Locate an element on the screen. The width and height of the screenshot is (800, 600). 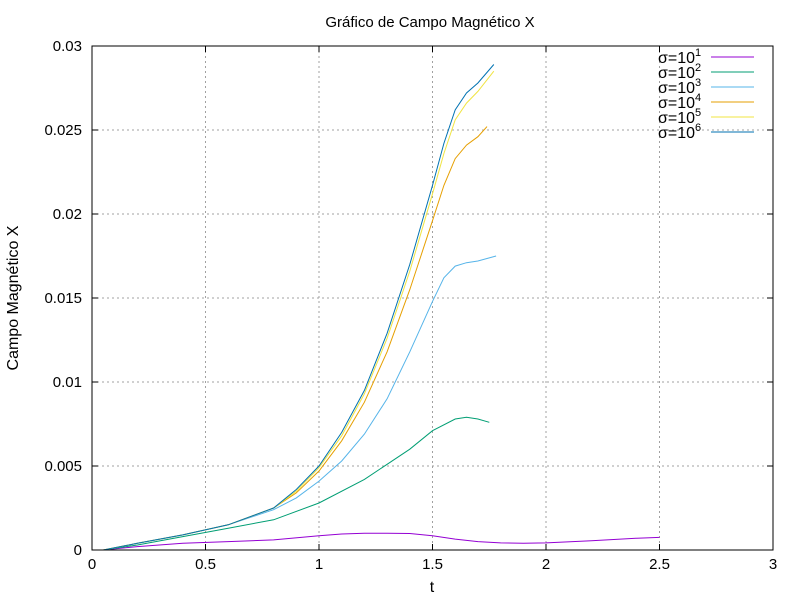
y-tick-label: 0 is located at coordinates (78, 550).